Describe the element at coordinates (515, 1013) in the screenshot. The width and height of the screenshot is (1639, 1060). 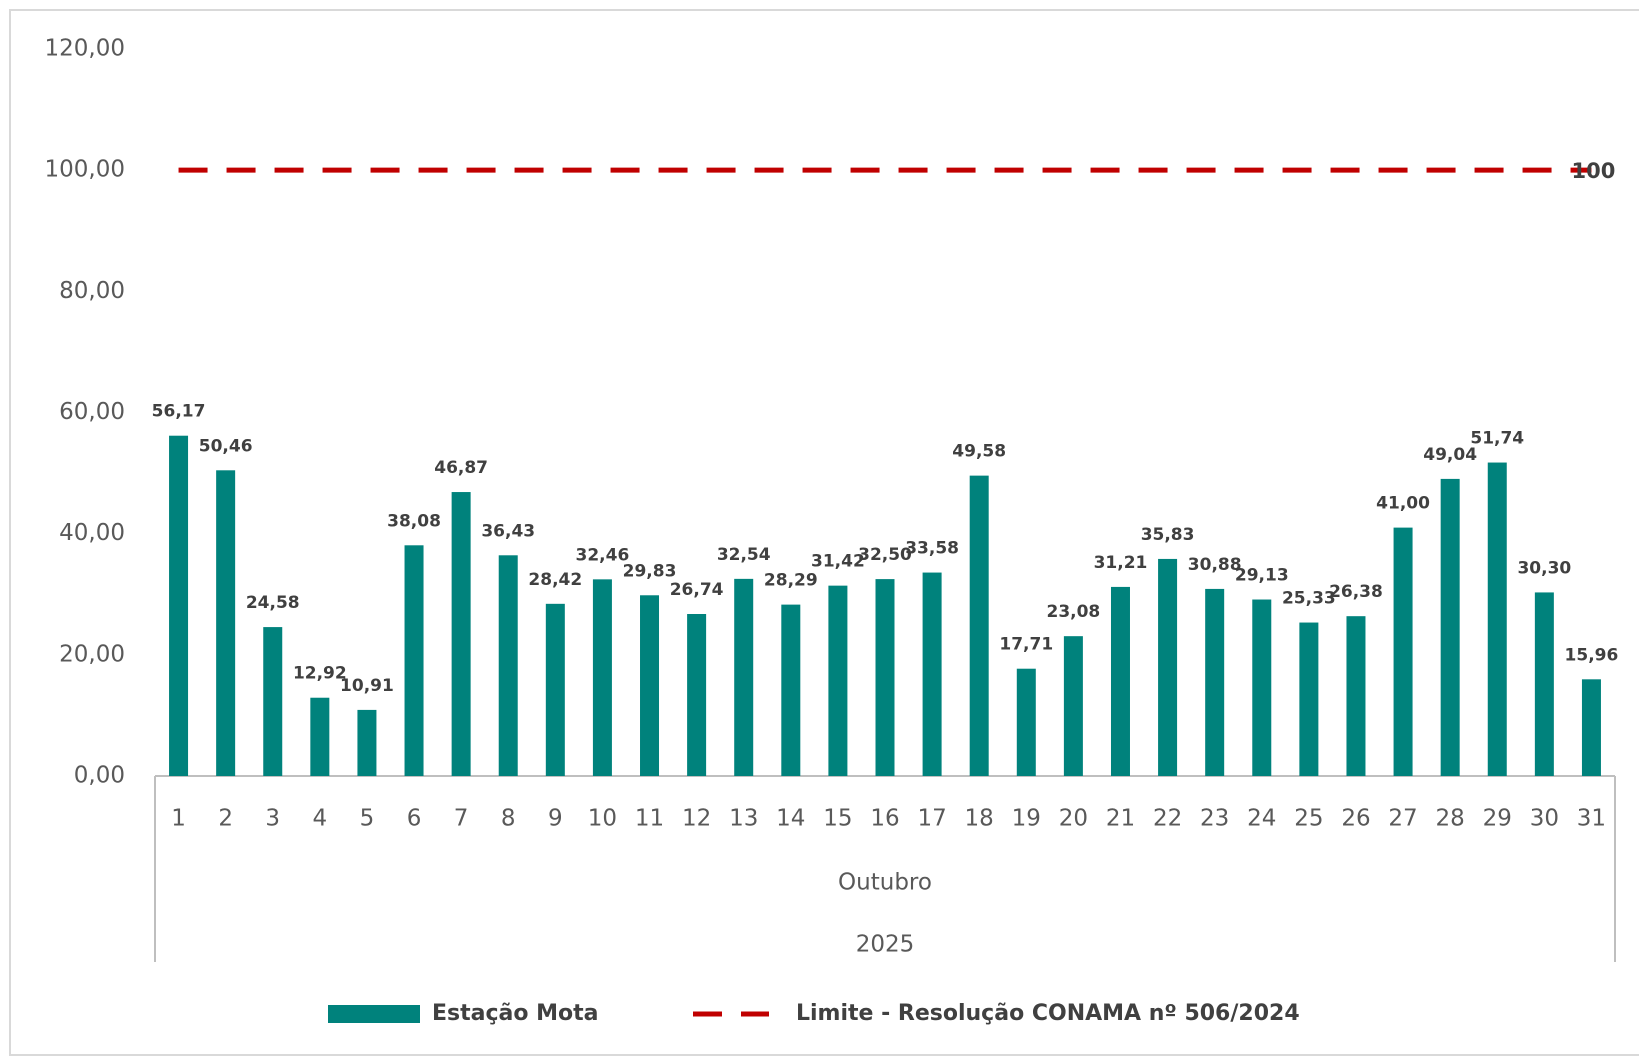
I see `legend-label: Estação Mota` at that location.